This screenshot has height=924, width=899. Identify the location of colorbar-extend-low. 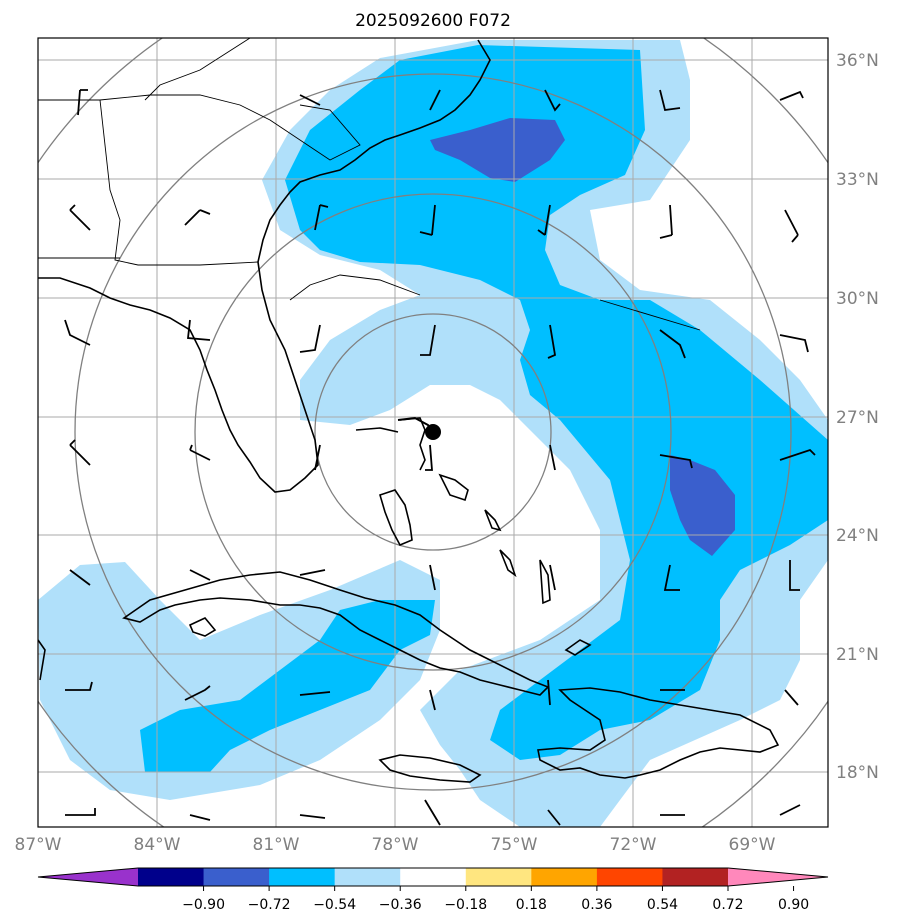
(88, 877).